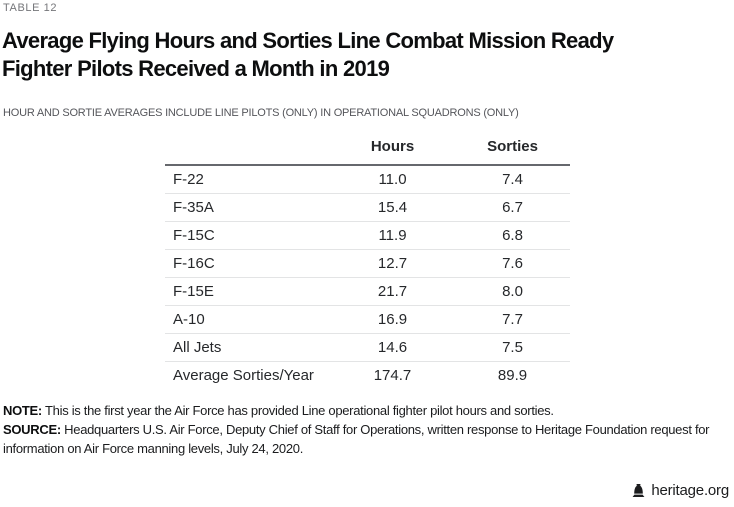 The width and height of the screenshot is (734, 507). What do you see at coordinates (512, 179) in the screenshot?
I see `sorties-cell: 7.4` at bounding box center [512, 179].